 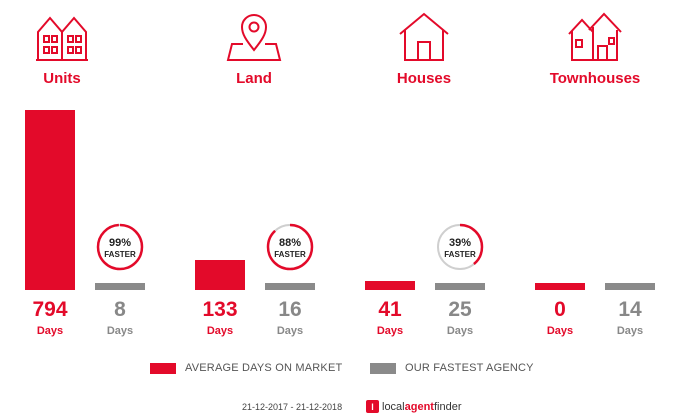 What do you see at coordinates (220, 331) in the screenshot?
I see `unit-label-average-land: Days` at bounding box center [220, 331].